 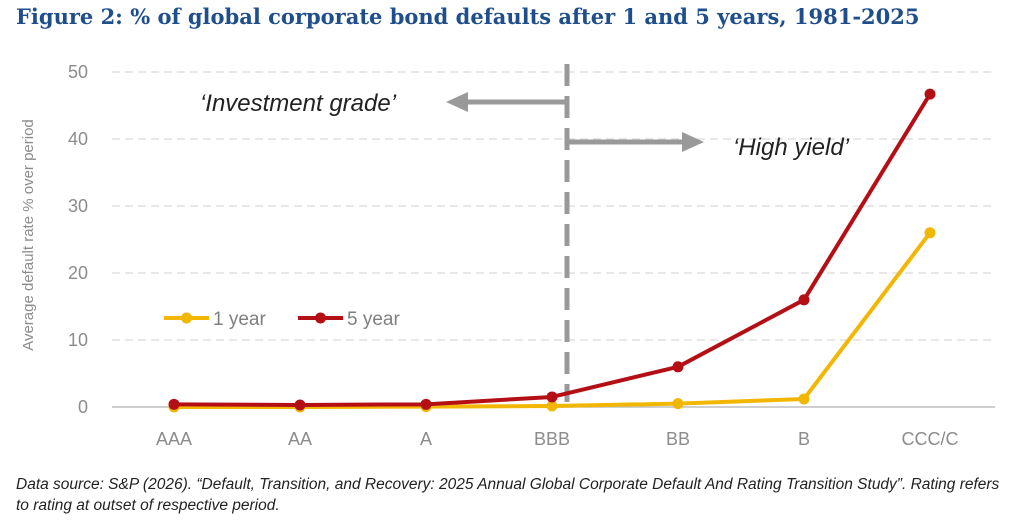 I want to click on y-tick-label: 0, so click(x=83, y=407).